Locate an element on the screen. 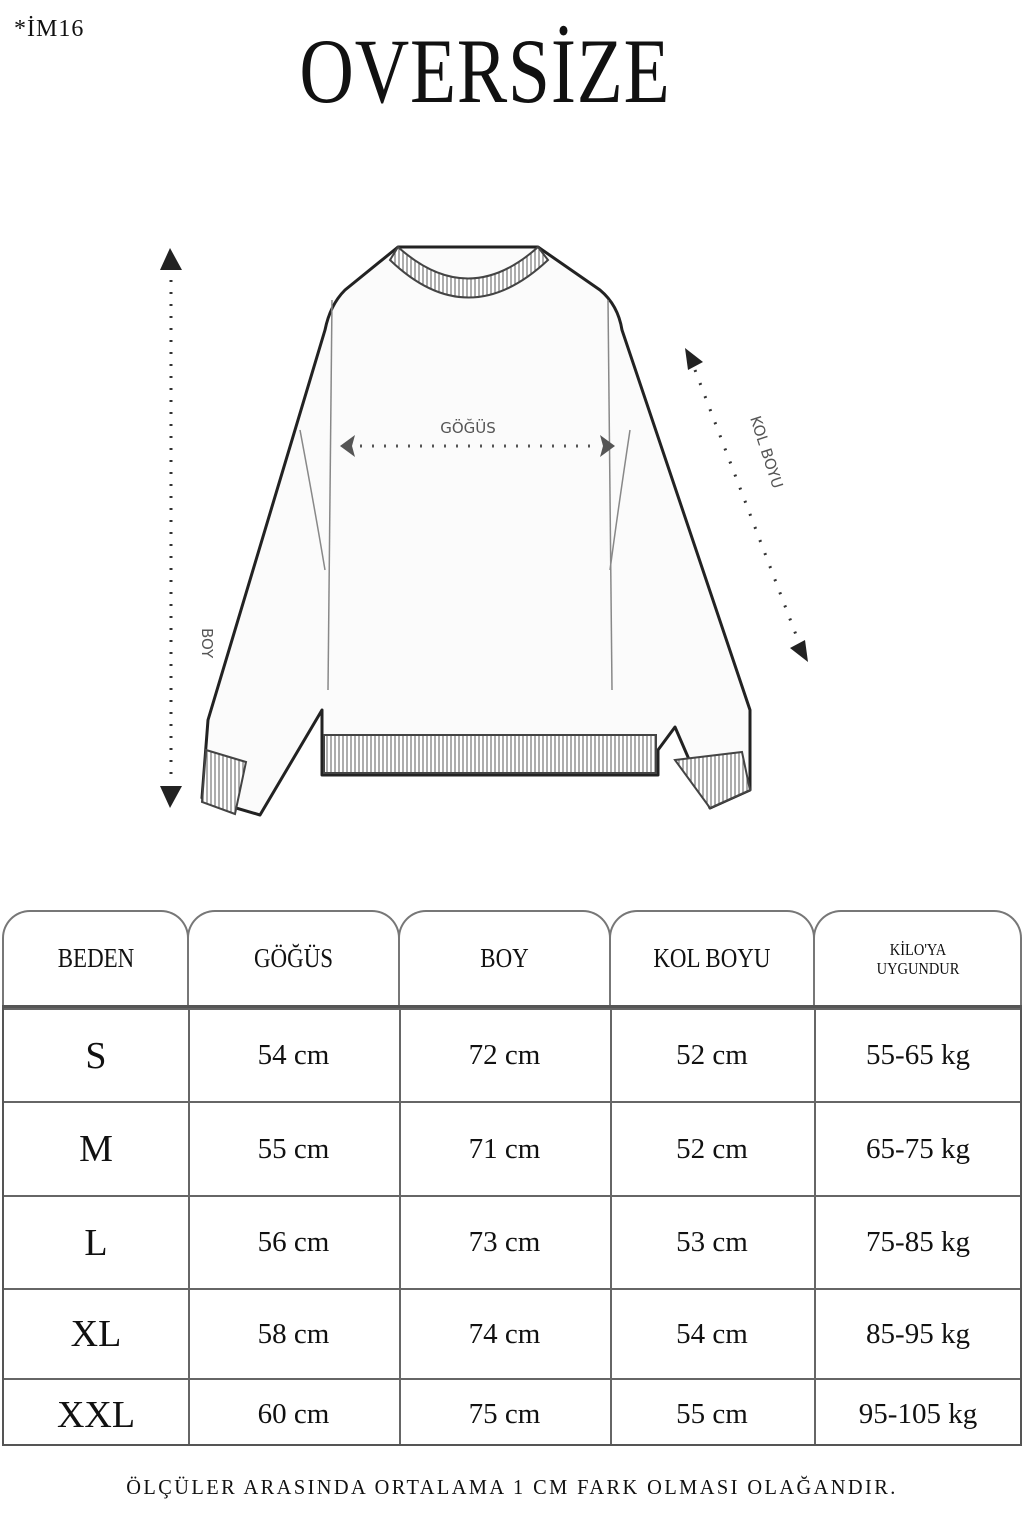 This screenshot has width=1024, height=1519. cell-size: XXL is located at coordinates (96, 1414).